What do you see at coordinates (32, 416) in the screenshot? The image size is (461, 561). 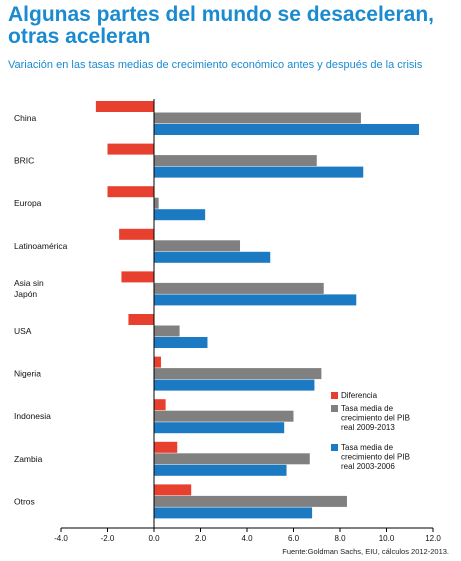 I see `category-label-indonesia: Indonesia` at bounding box center [32, 416].